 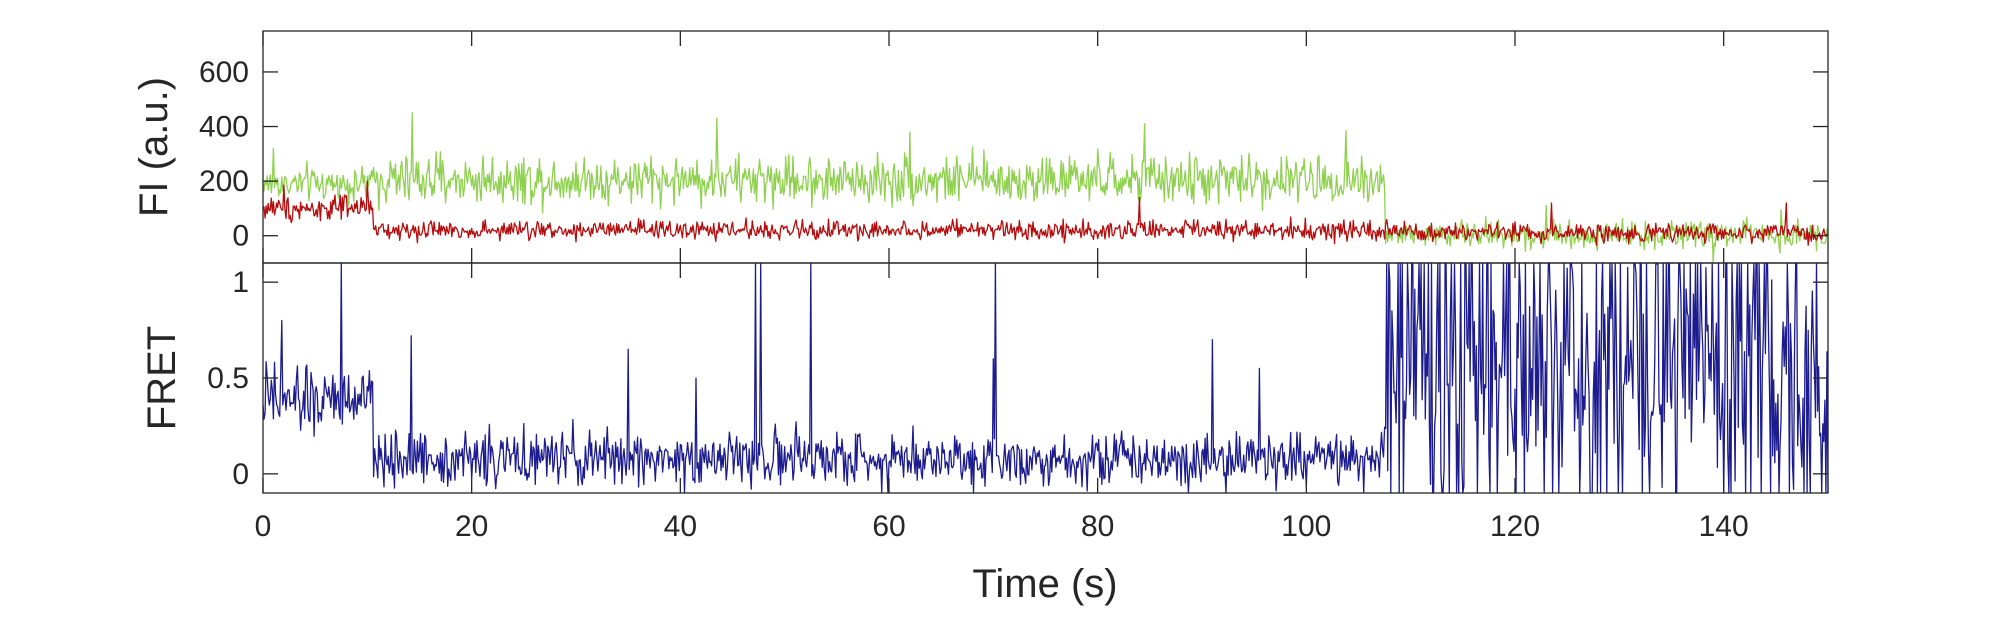 I want to click on time-x-tick-label: 40, so click(x=680, y=526).